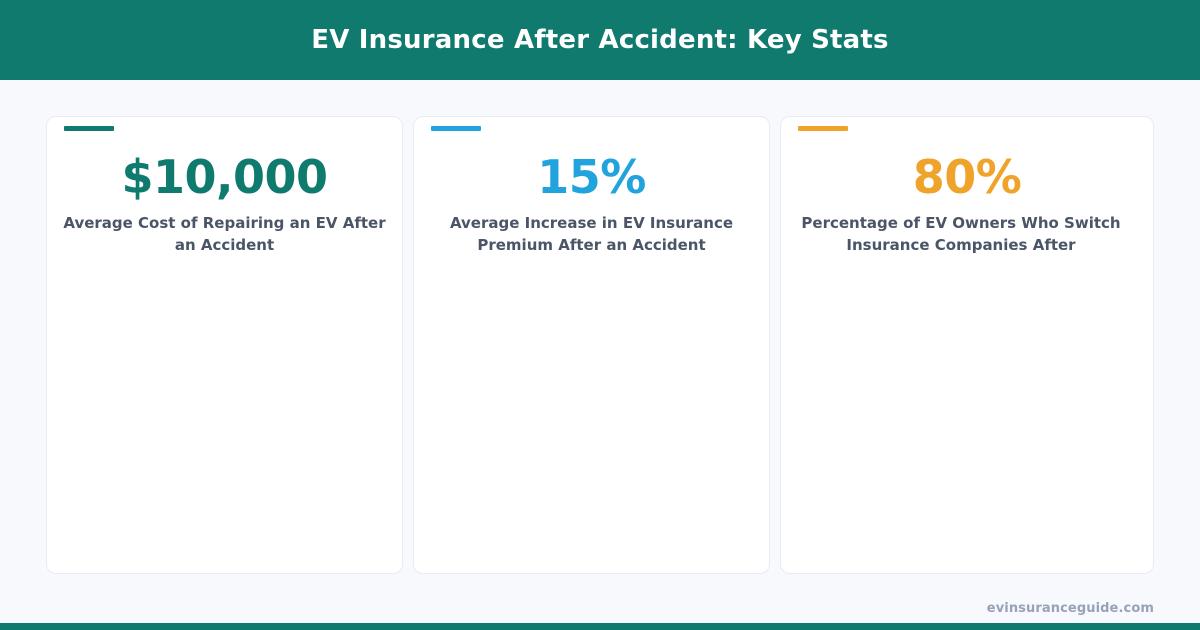  What do you see at coordinates (600, 626) in the screenshot?
I see `footer-bar` at bounding box center [600, 626].